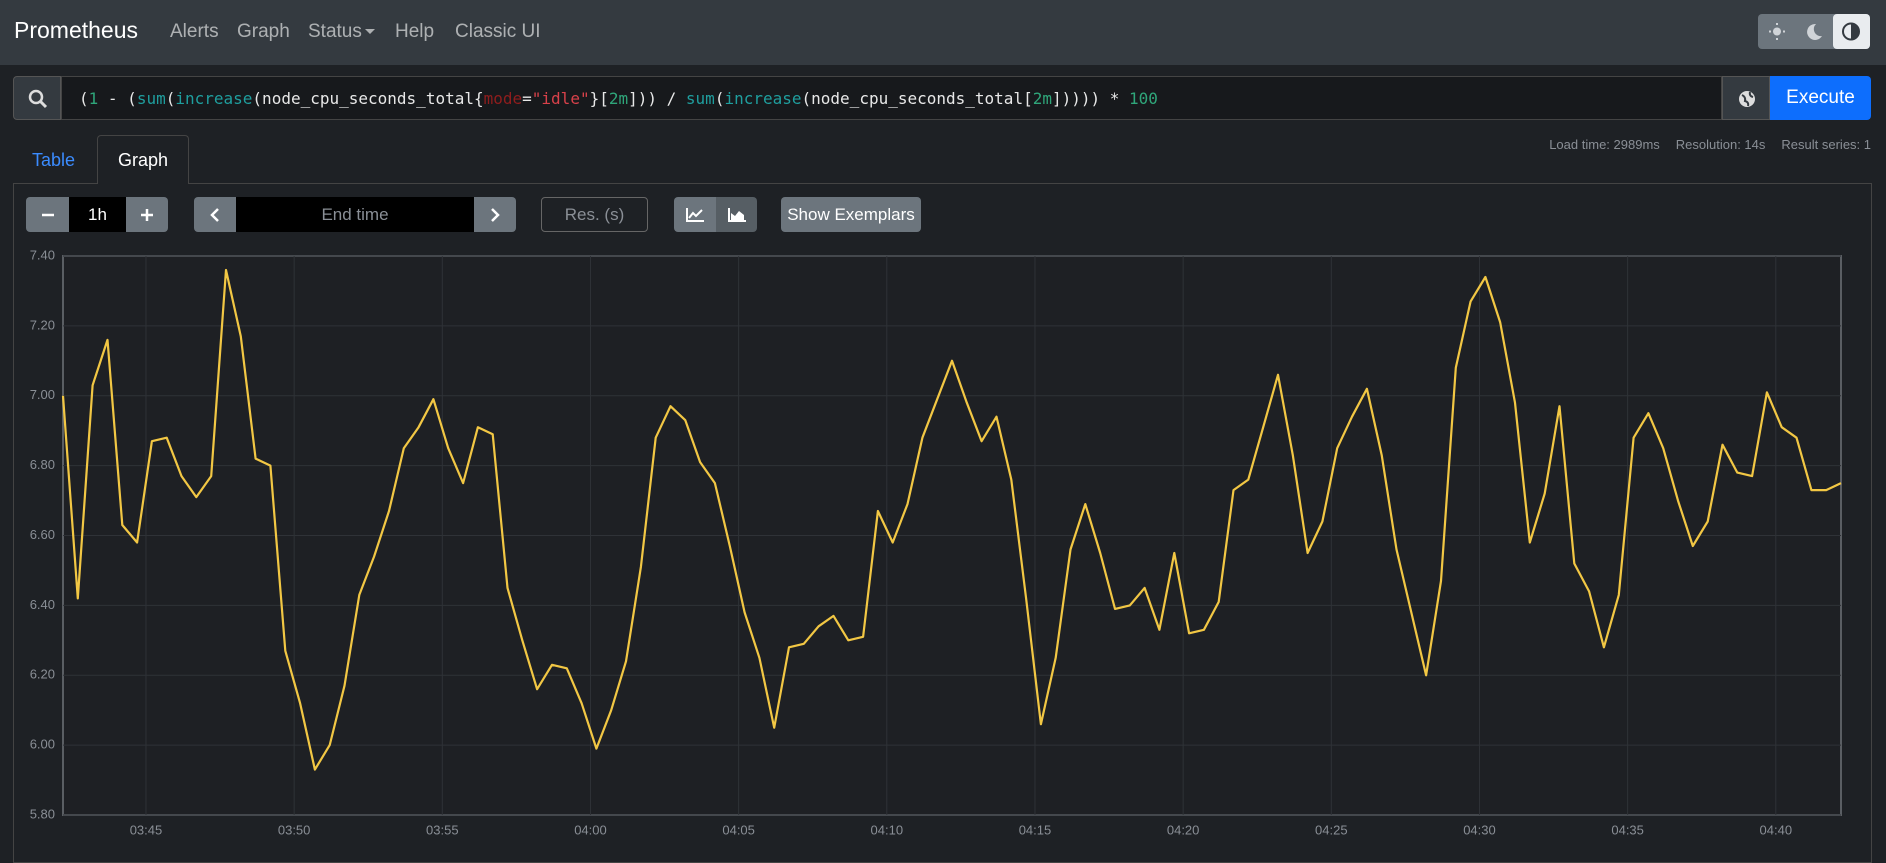 The image size is (1886, 863). I want to click on x-tick-label: 04:15, so click(1035, 829).